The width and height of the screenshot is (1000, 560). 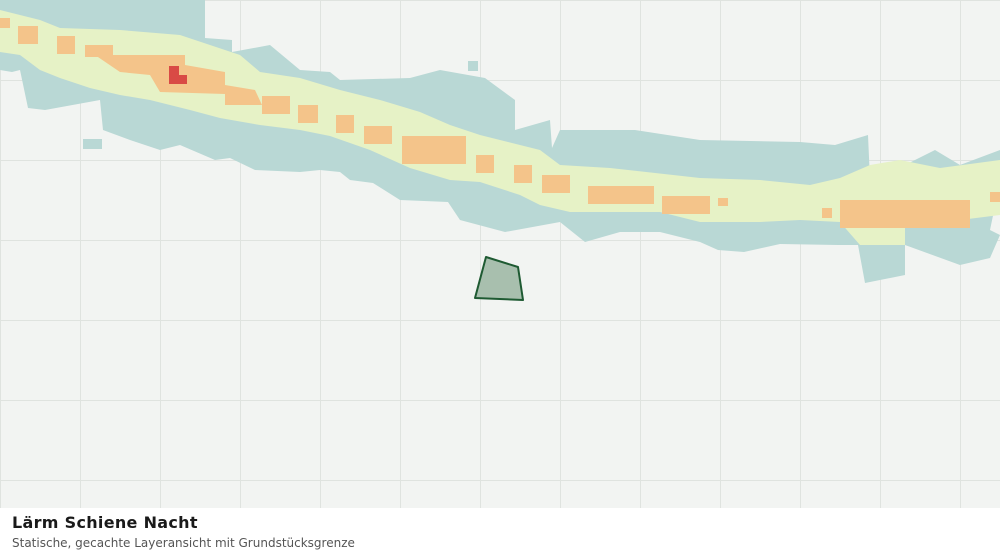 I want to click on parcel-boundary, so click(x=499, y=278).